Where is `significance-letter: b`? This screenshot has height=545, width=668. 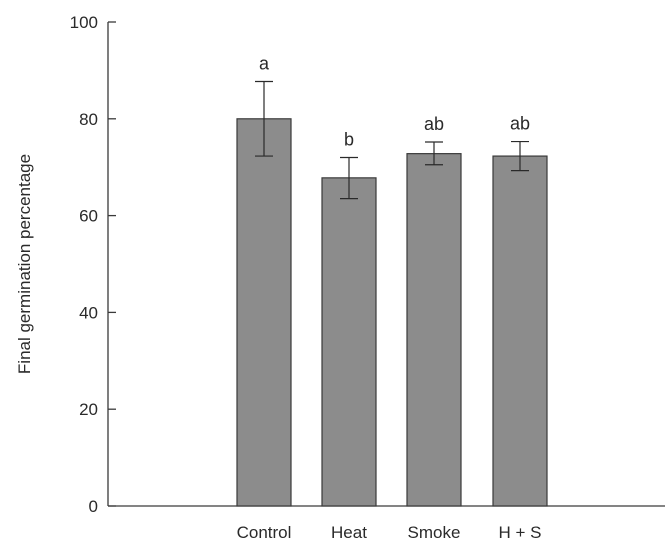 significance-letter: b is located at coordinates (349, 140).